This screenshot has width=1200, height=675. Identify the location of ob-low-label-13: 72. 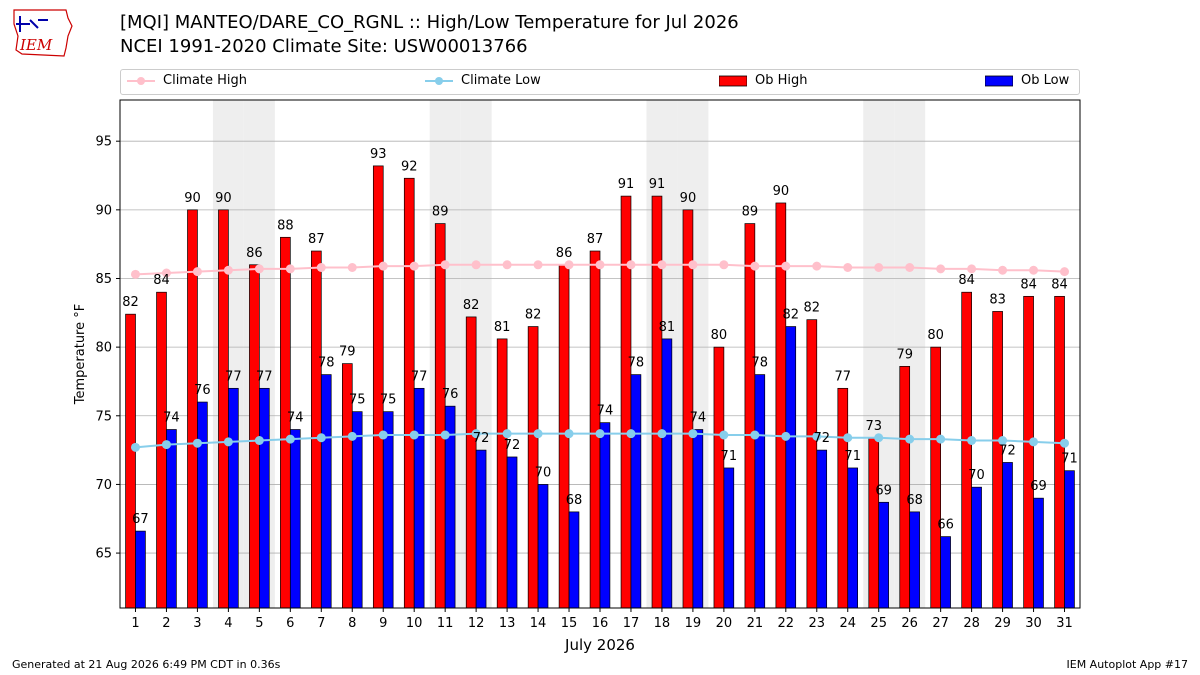
(512, 445).